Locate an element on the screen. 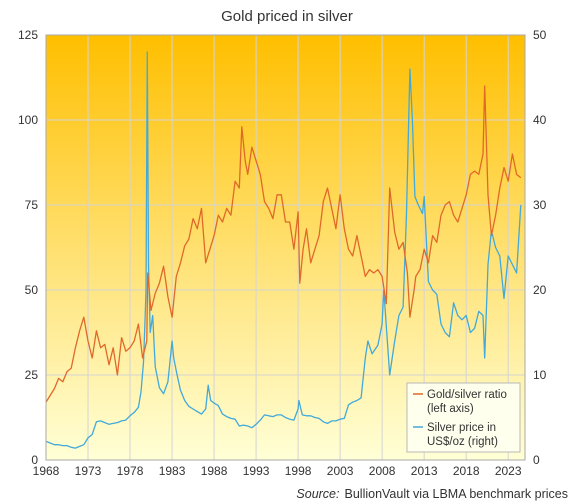 This screenshot has width=575, height=504. x-tick-label: 1978 is located at coordinates (130, 471).